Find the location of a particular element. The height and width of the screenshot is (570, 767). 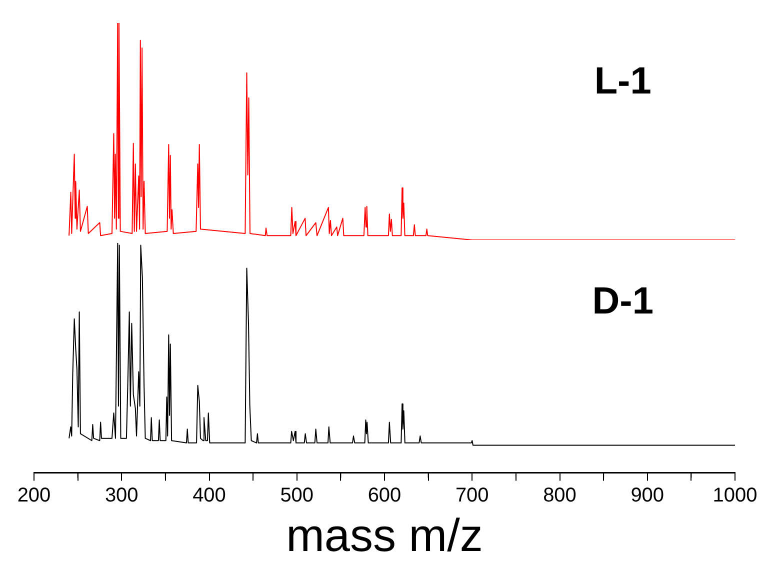

x-tick-label: 600 is located at coordinates (385, 495).